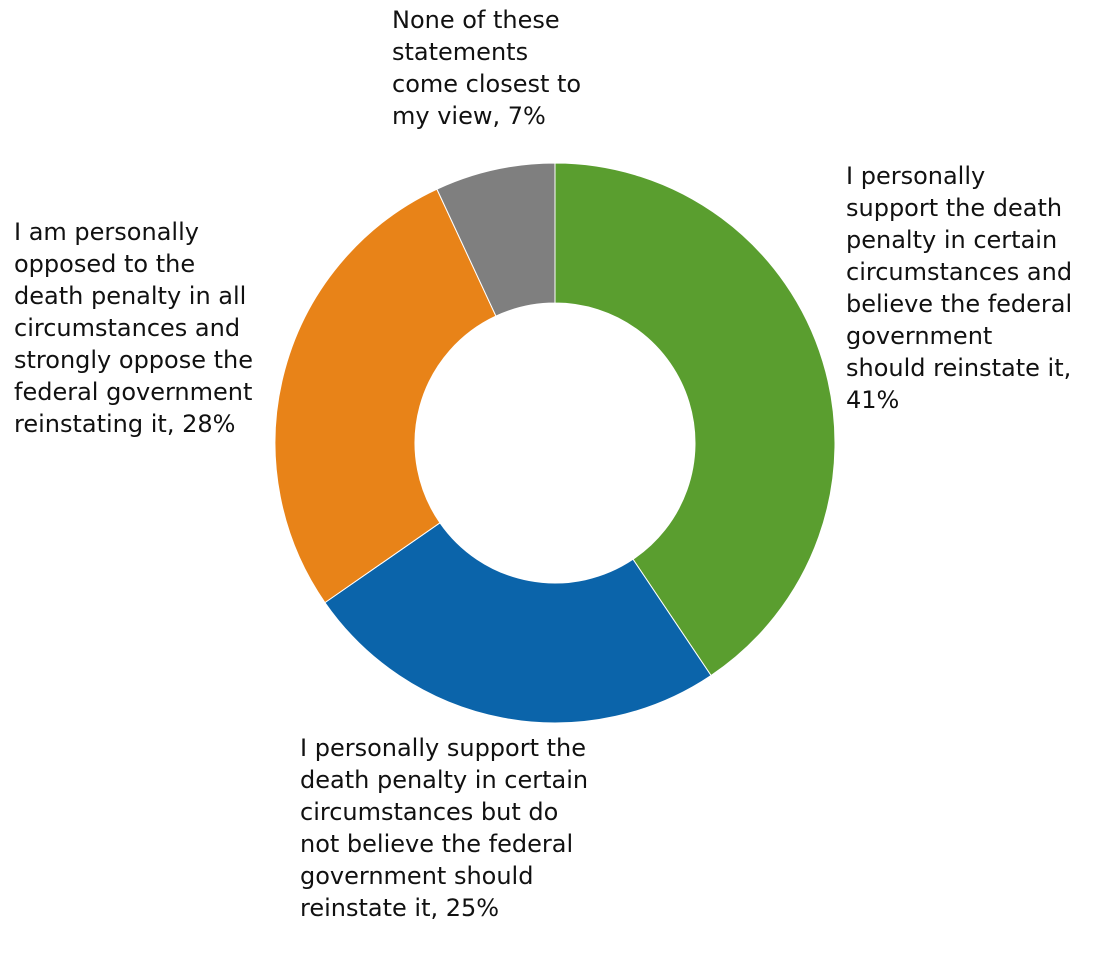  Describe the element at coordinates (385, 396) in the screenshot. I see `slice-opposed` at that location.